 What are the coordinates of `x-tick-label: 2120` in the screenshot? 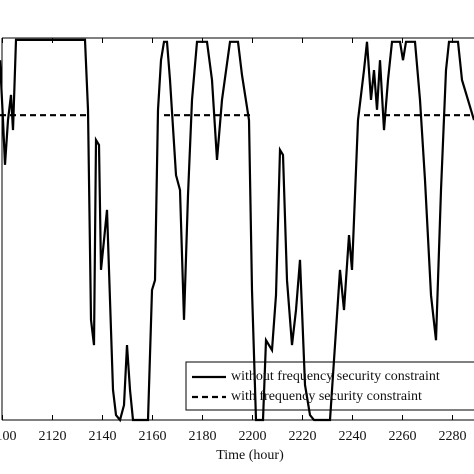 It's located at (53, 436).